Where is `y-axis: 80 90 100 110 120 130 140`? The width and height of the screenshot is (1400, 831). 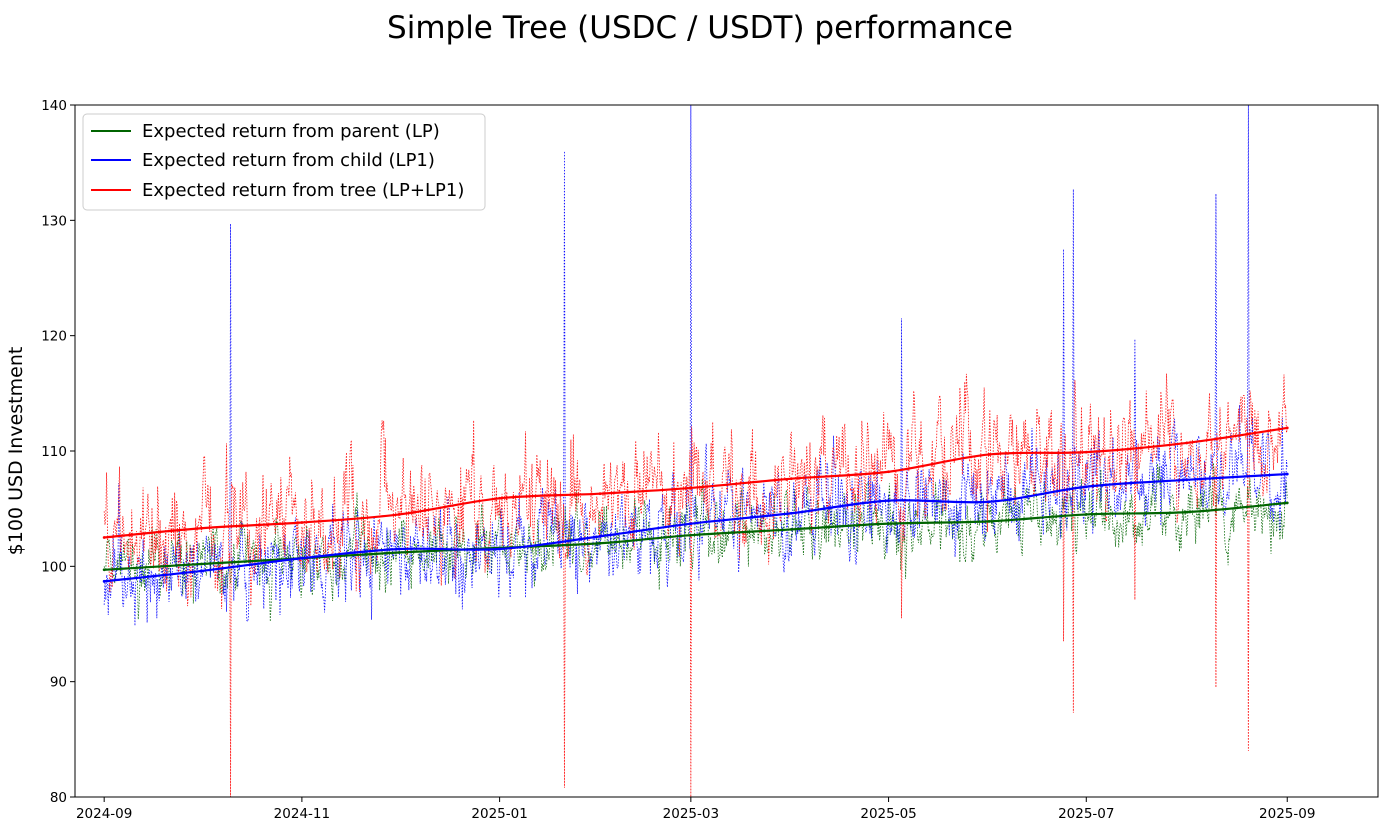 y-axis: 80 90 100 110 120 130 140 is located at coordinates (58, 452).